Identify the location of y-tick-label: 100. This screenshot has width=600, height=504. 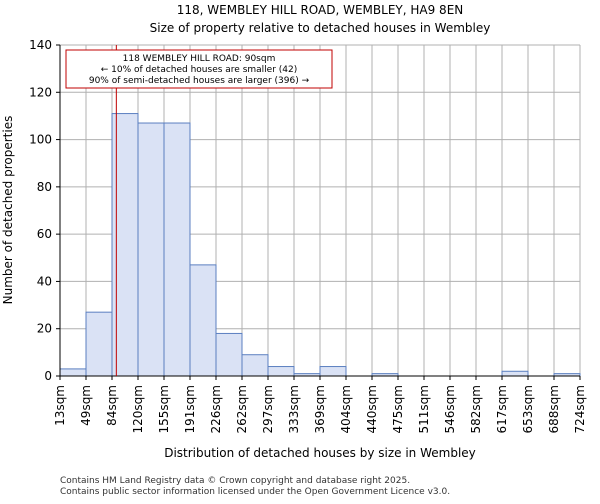
(40, 140).